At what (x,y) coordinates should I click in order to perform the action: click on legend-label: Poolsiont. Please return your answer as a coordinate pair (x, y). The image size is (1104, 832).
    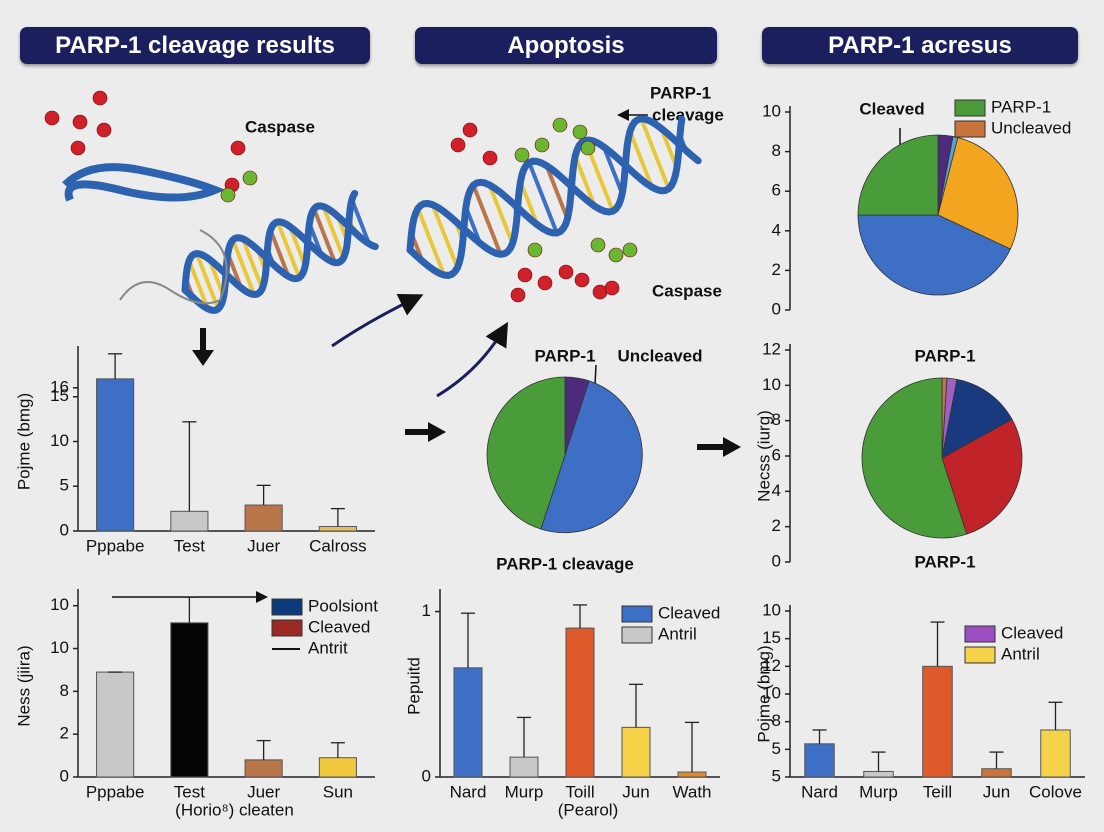
    Looking at the image, I should click on (343, 605).